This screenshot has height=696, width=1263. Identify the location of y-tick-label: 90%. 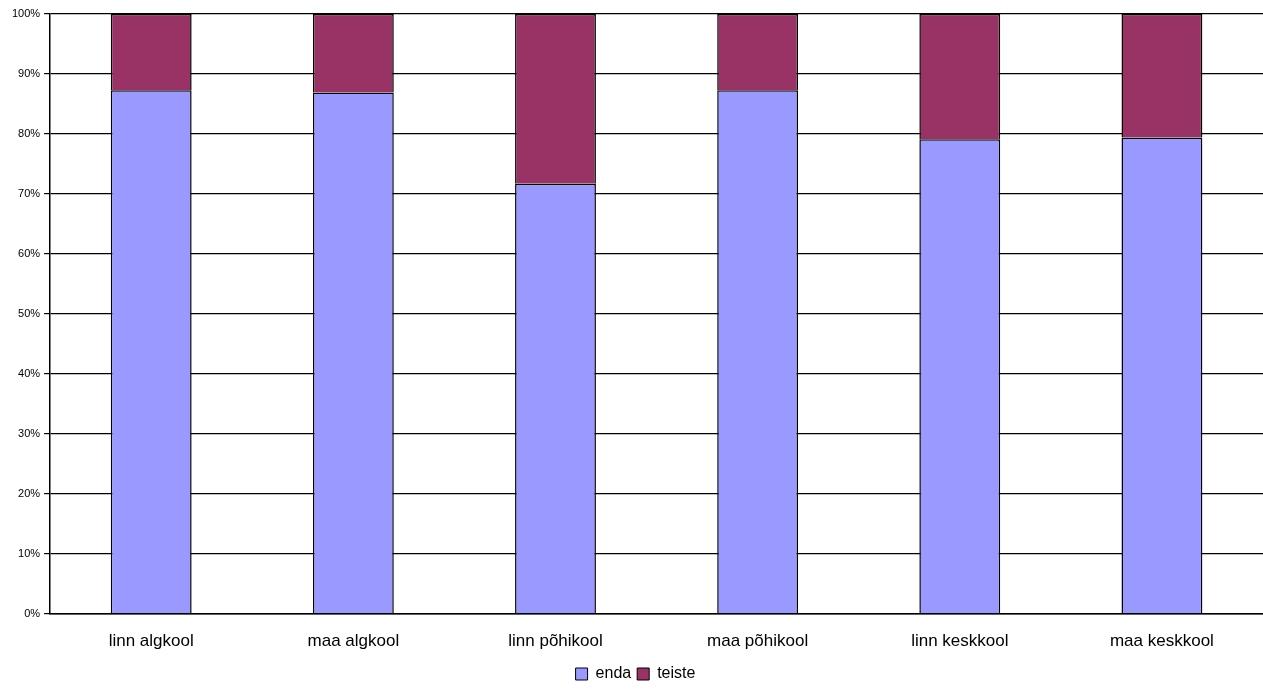
(29, 72).